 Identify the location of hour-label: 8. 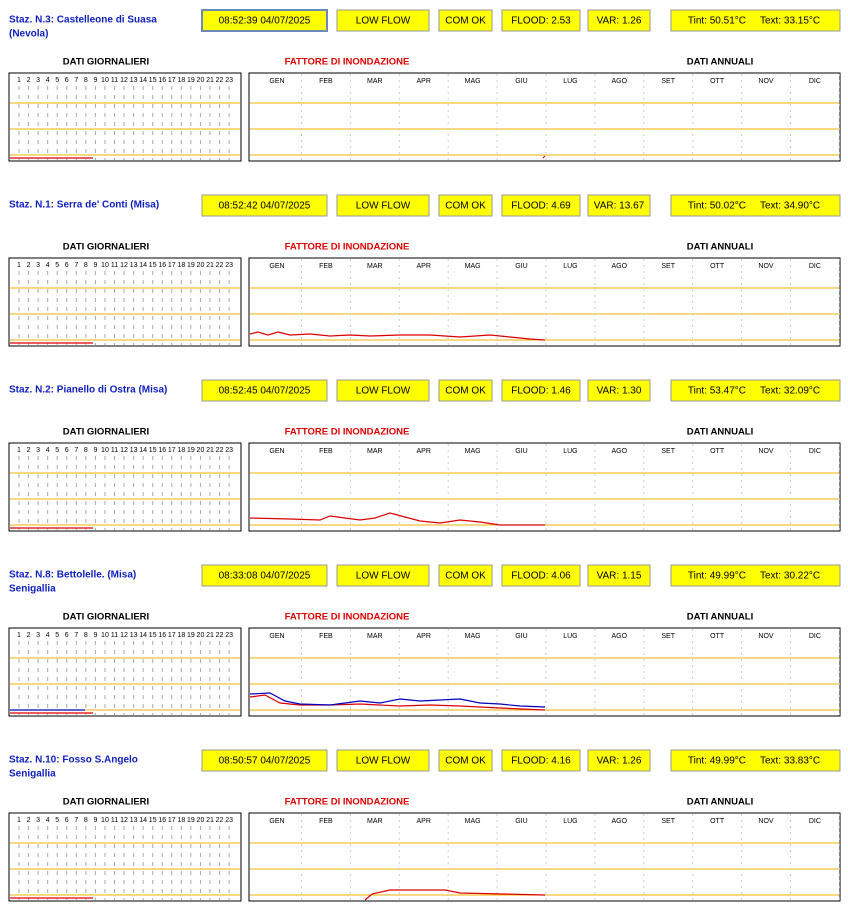
(86, 450).